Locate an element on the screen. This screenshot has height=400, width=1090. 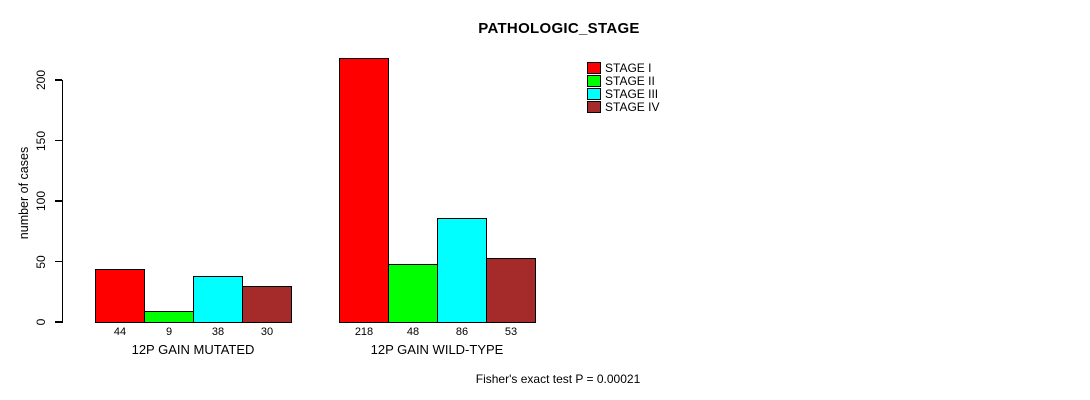
bar-value-label: 53 is located at coordinates (511, 332).